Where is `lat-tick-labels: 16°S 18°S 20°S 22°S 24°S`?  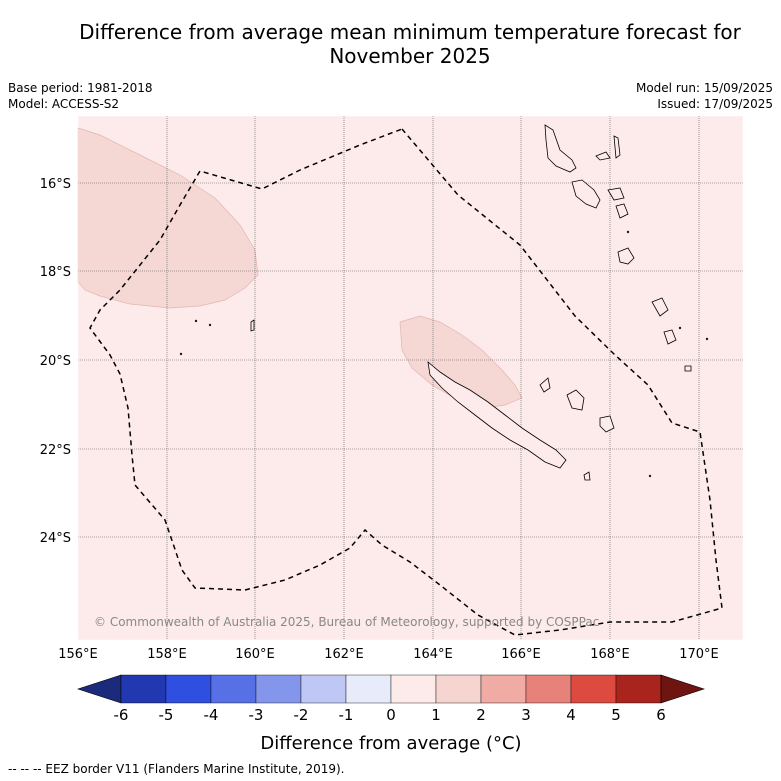 lat-tick-labels: 16°S 18°S 20°S 22°S 24°S is located at coordinates (55, 361).